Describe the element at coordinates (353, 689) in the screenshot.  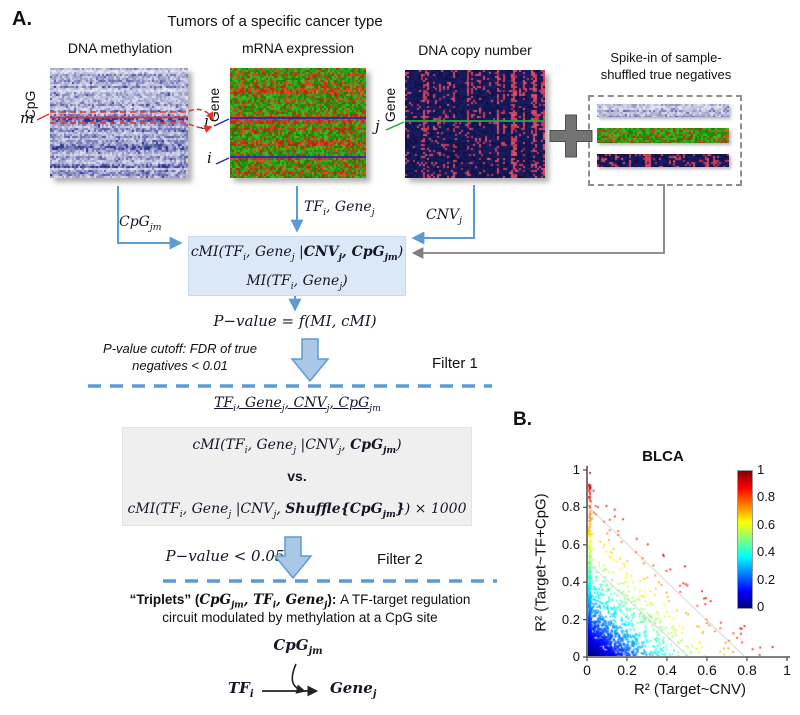
I see `circuit-gene-node: Genej` at that location.